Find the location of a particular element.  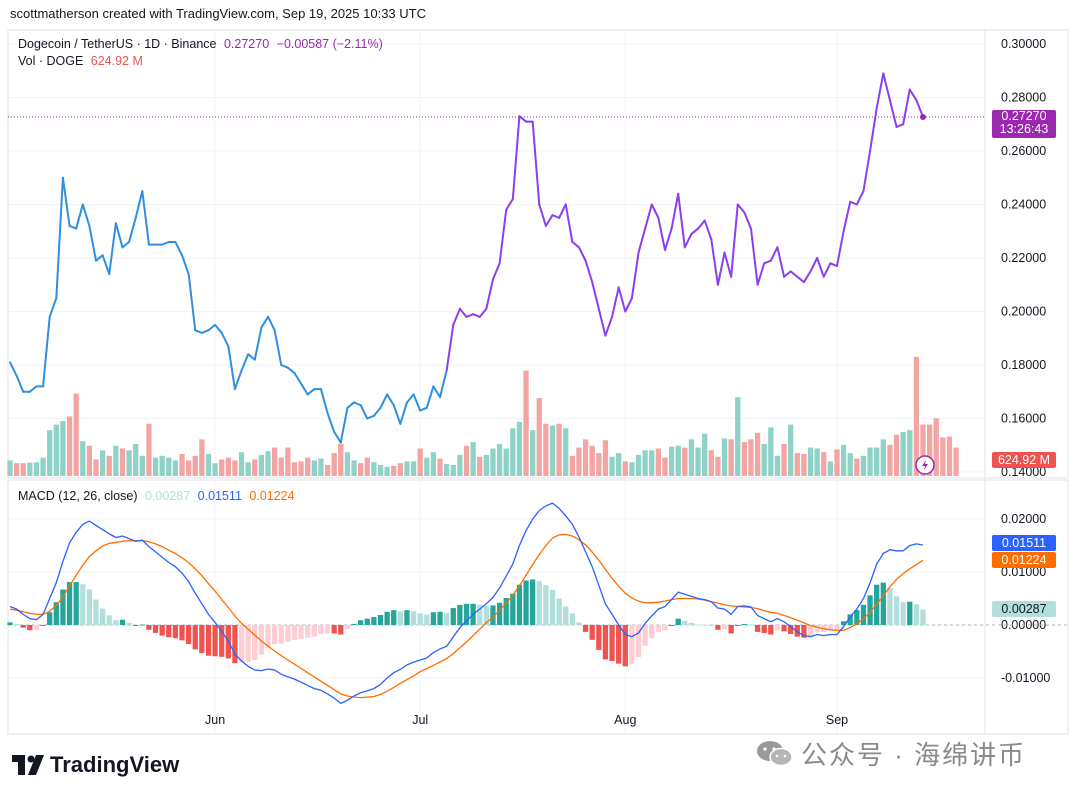

month-tick-label: Aug is located at coordinates (625, 720).